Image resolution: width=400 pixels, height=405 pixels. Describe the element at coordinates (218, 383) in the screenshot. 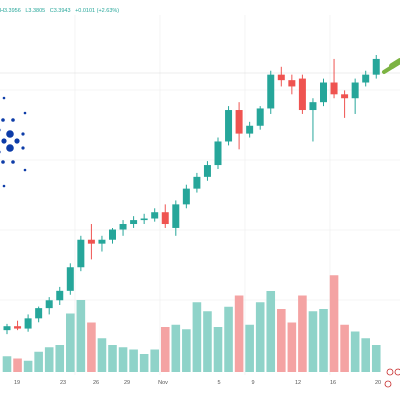

I see `x-axis-tick-label: 5` at that location.